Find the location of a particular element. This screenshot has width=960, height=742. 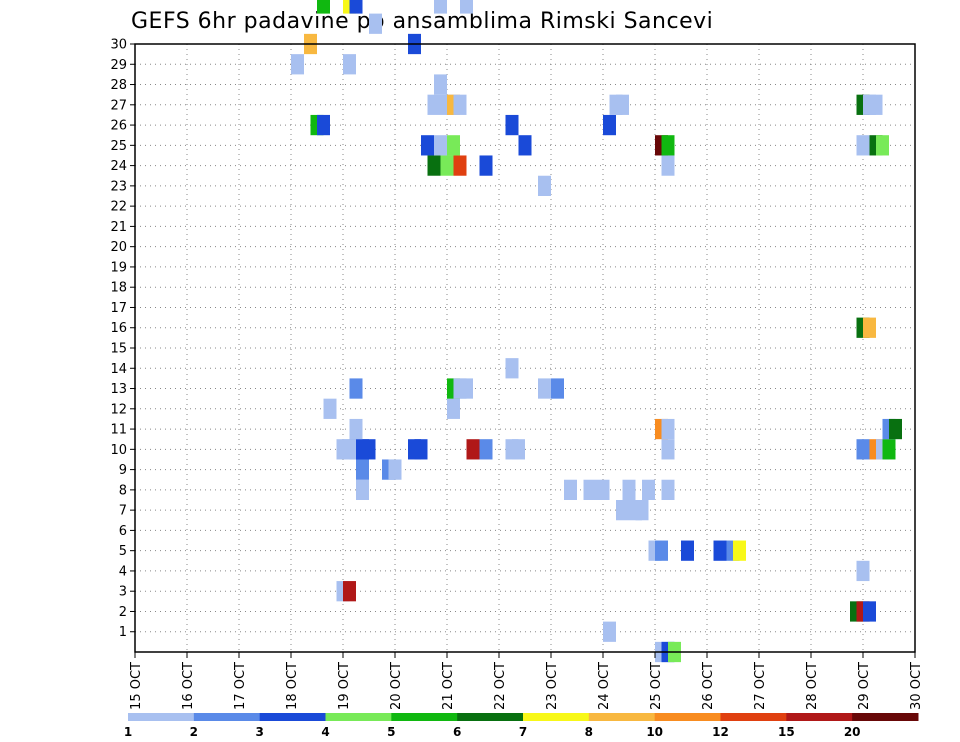

colorbar-label: 4 is located at coordinates (325, 732).